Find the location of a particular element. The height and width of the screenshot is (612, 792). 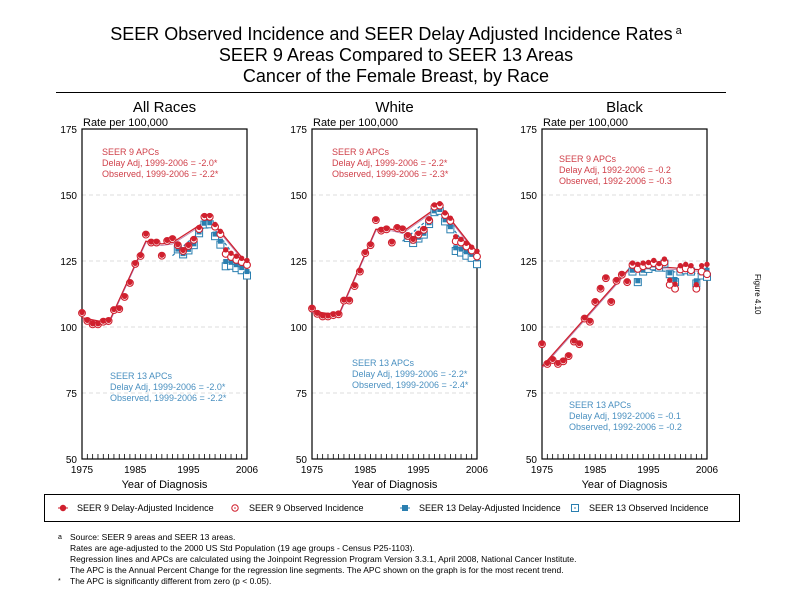

y-tick-label: 150 is located at coordinates (528, 196).